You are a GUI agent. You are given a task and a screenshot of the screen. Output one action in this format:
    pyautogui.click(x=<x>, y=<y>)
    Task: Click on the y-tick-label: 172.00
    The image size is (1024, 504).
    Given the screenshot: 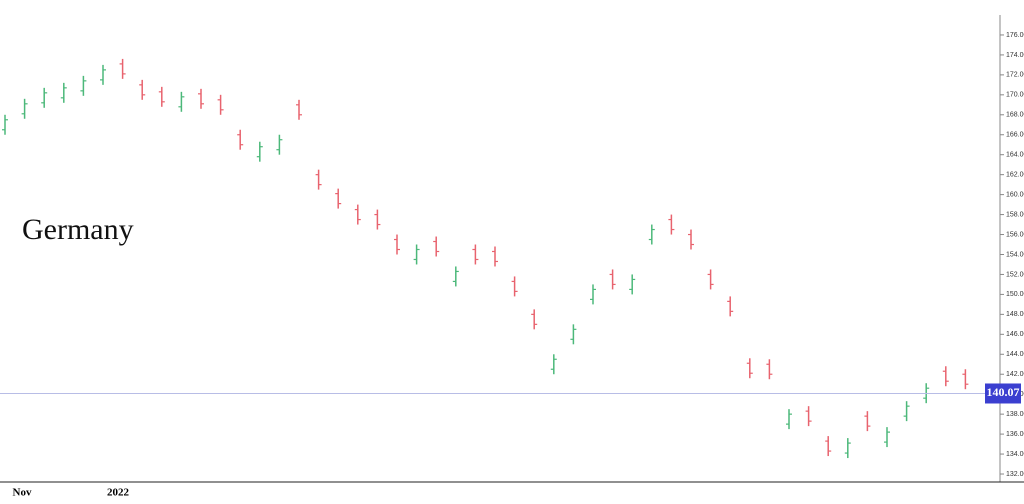 What is the action you would take?
    pyautogui.click(x=1015, y=75)
    